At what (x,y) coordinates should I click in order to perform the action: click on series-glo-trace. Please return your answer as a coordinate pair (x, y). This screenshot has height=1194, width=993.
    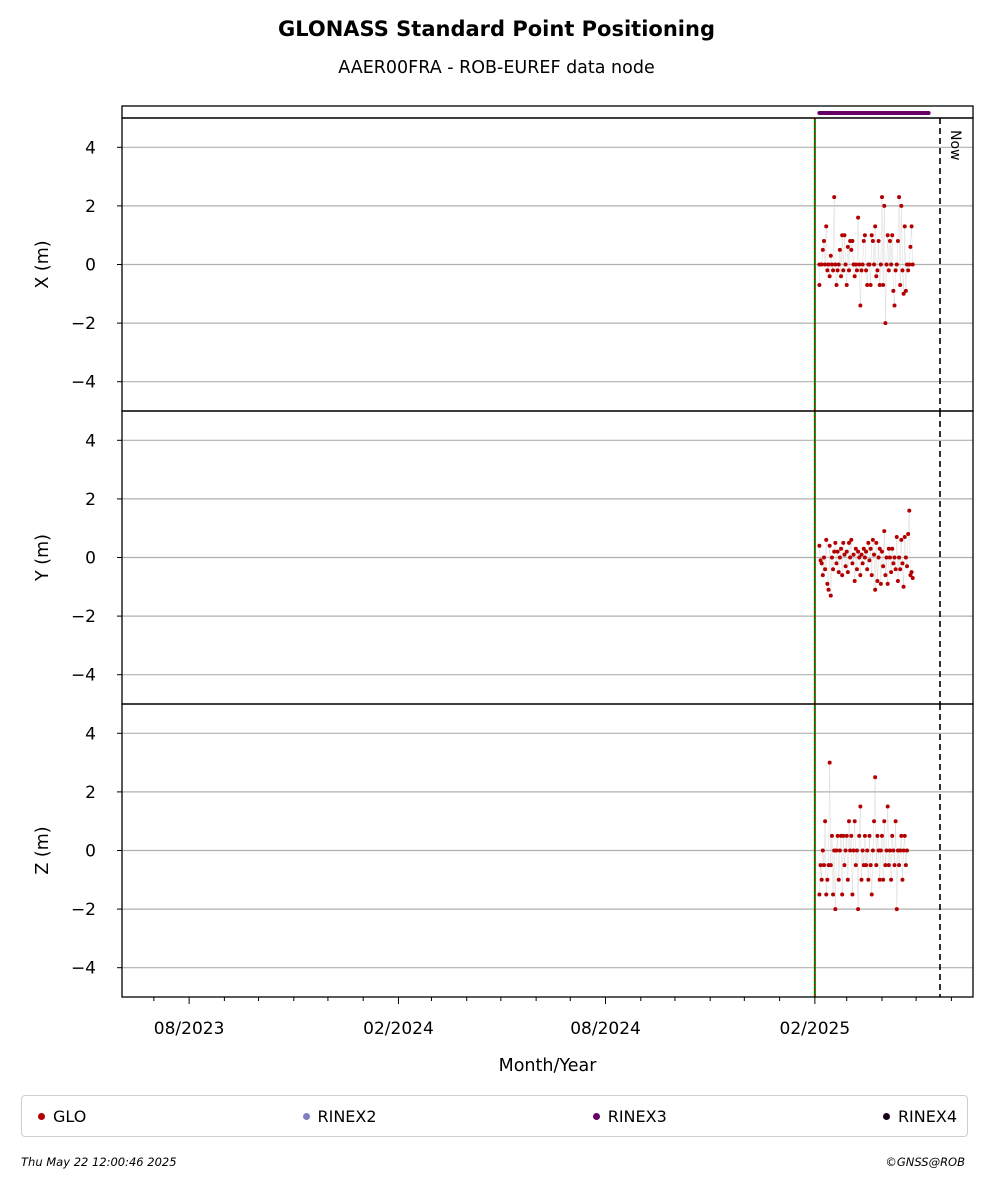
    Looking at the image, I should click on (866, 260).